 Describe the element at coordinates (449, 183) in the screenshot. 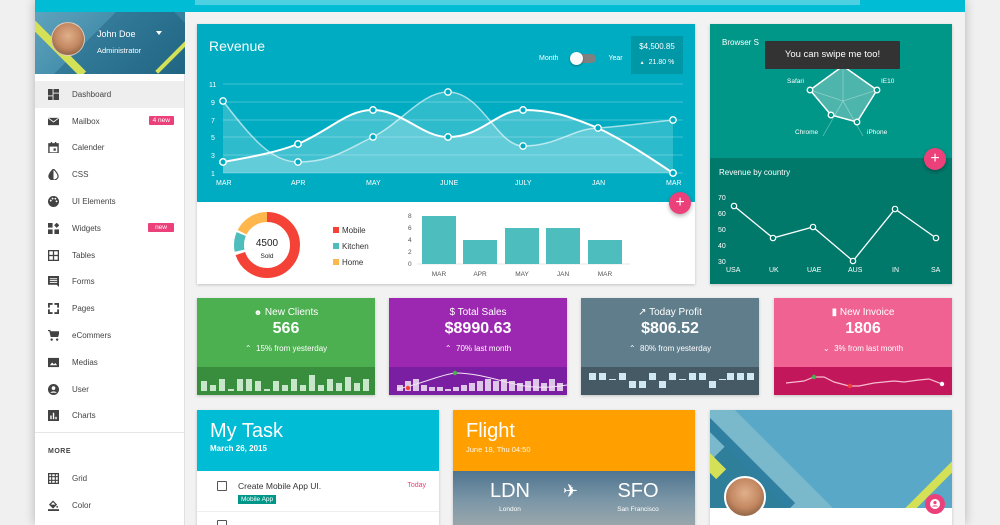

I see `svg-text: JUNE` at that location.